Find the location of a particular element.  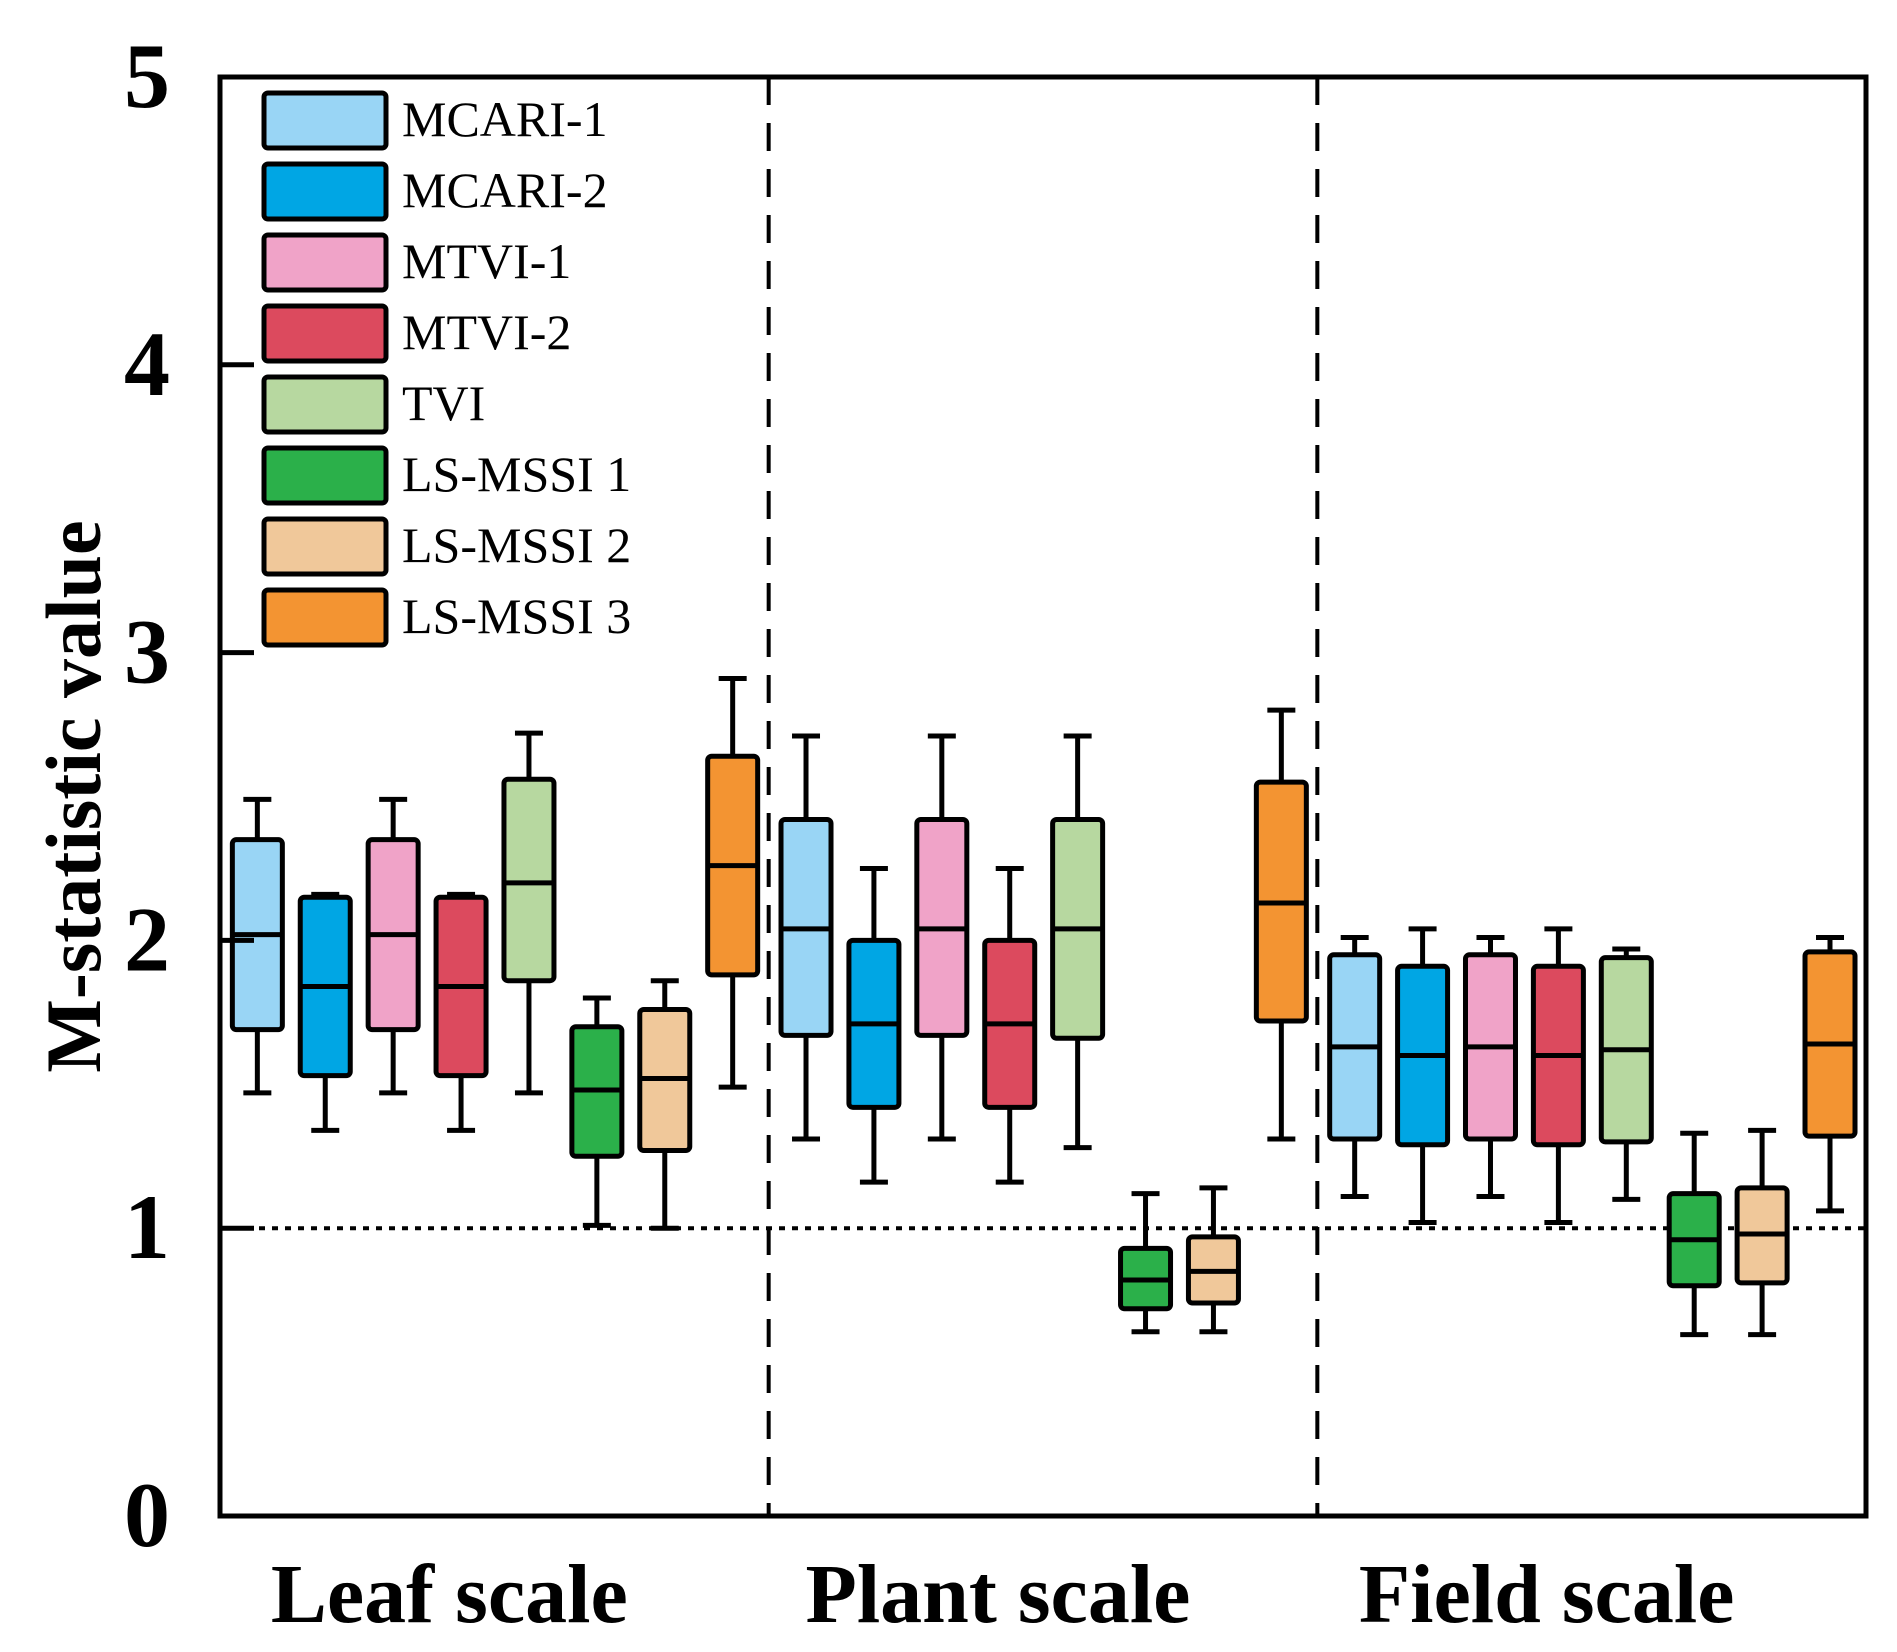

y-tick-label: 0 is located at coordinates (147, 1515).